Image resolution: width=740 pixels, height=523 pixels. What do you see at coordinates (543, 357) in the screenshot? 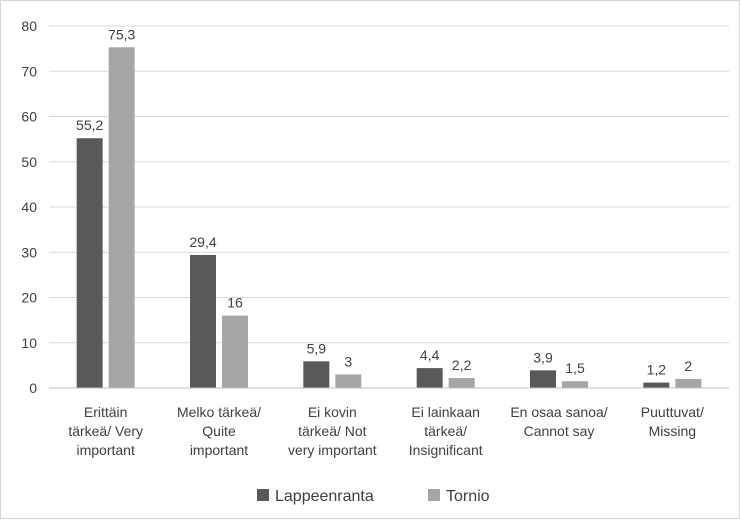
I see `data-label: 3,9` at bounding box center [543, 357].